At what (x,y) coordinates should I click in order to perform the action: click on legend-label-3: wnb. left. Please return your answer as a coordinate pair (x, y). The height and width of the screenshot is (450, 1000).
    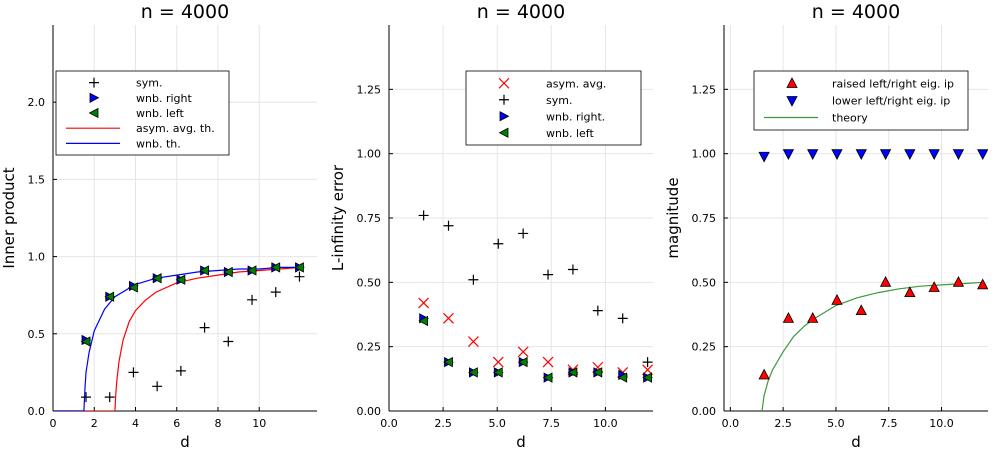
    Looking at the image, I should click on (570, 133).